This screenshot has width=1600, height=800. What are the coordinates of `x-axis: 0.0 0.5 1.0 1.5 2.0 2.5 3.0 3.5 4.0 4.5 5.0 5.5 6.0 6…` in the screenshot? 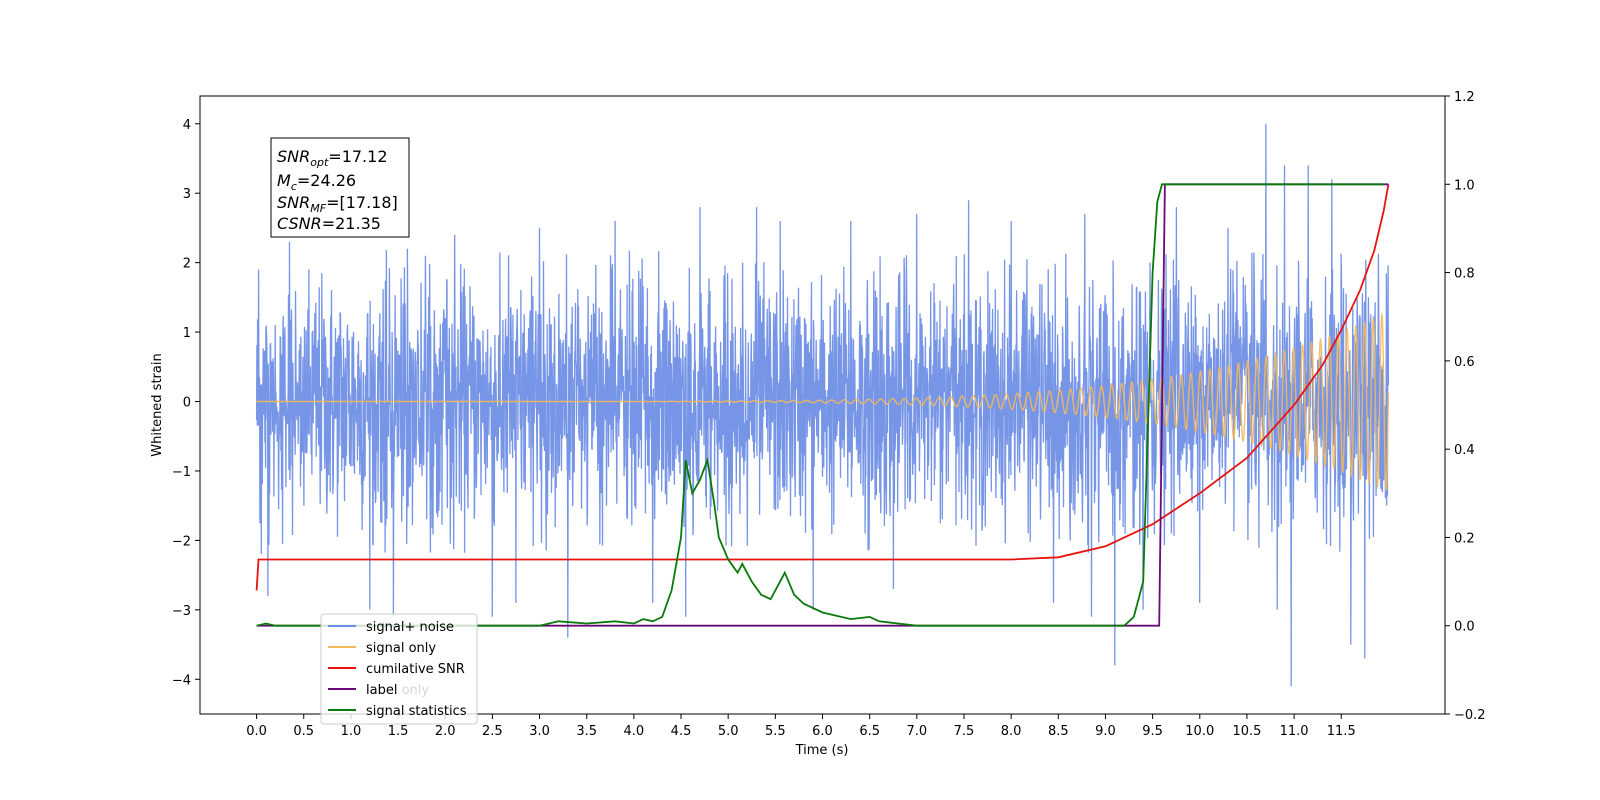 It's located at (801, 726).